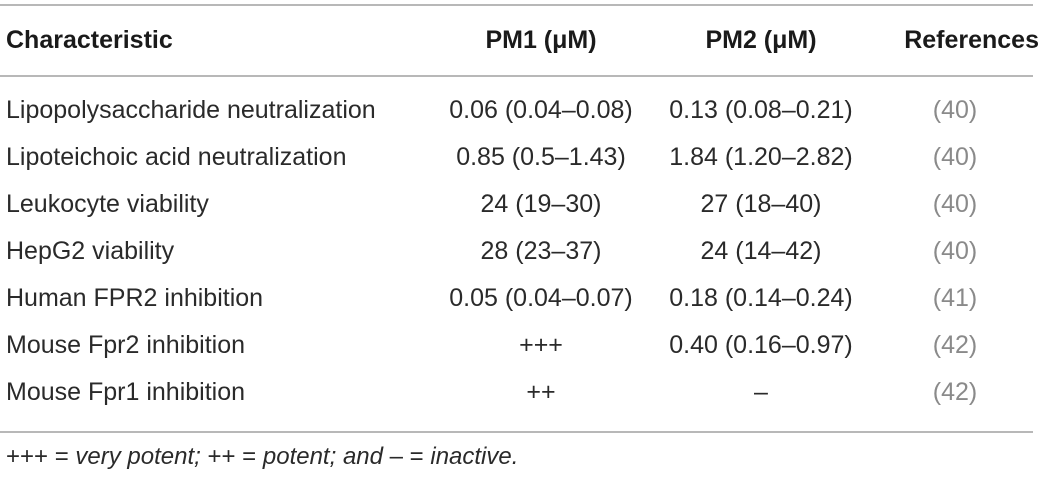 Image resolution: width=1039 pixels, height=480 pixels. What do you see at coordinates (474, 456) in the screenshot?
I see `footnote-meaning: inactive.` at bounding box center [474, 456].